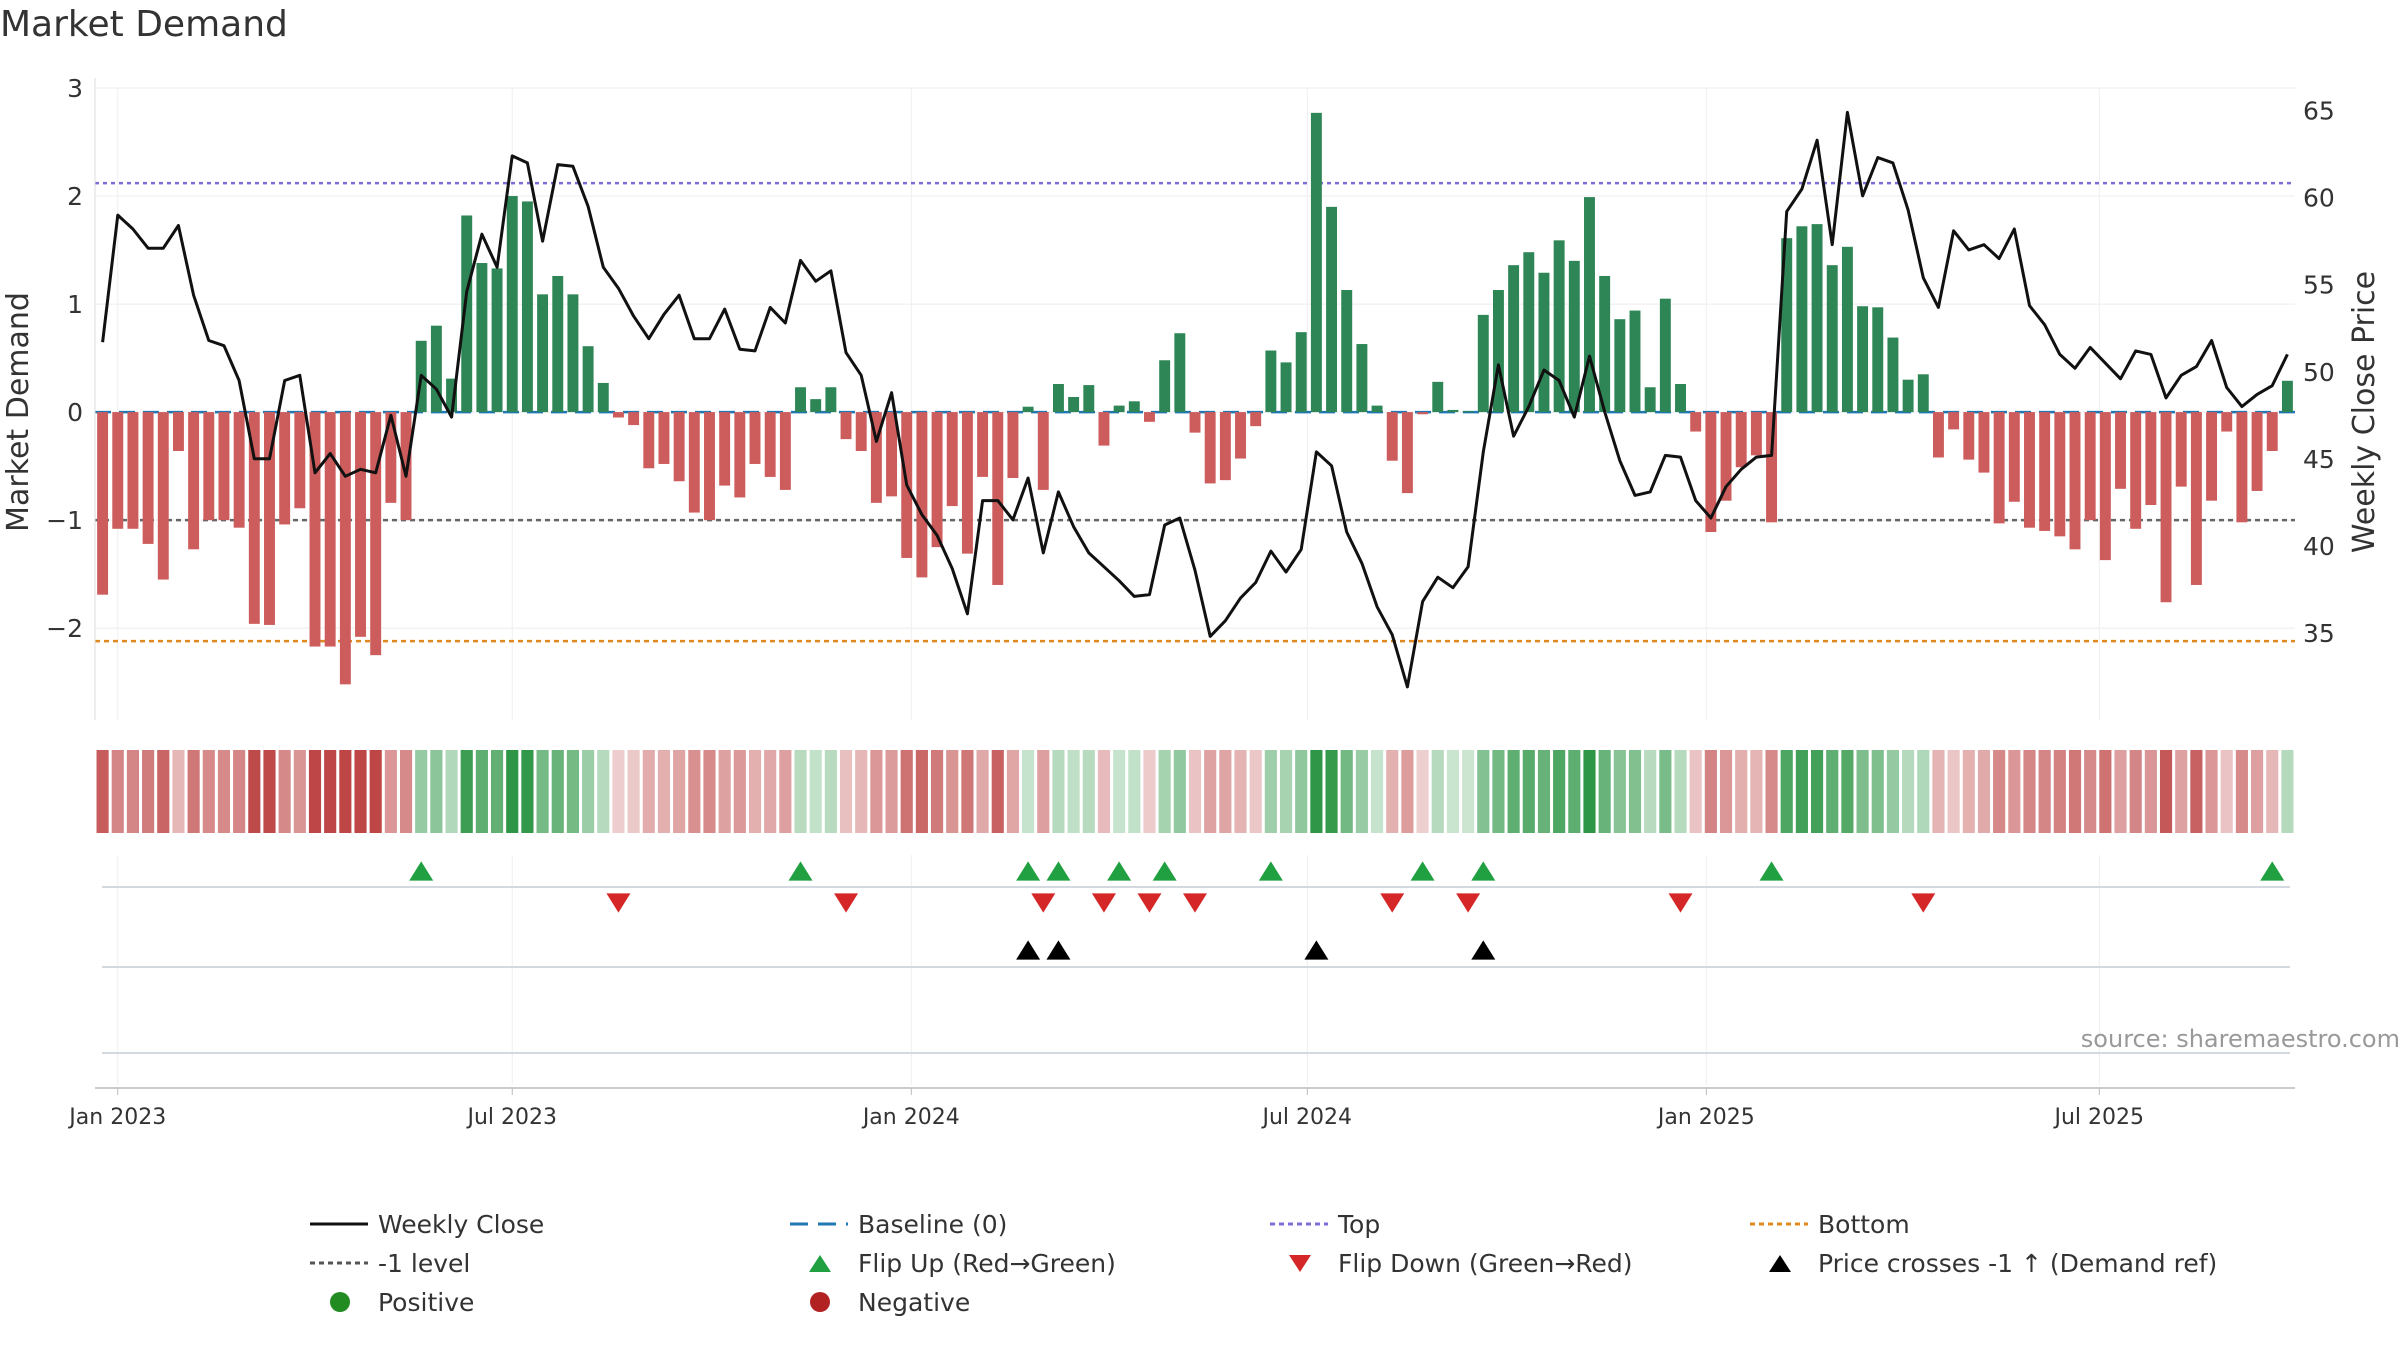 The height and width of the screenshot is (1350, 2400). Describe the element at coordinates (18, 412) in the screenshot. I see `y-axis-label-left: Market Demand` at that location.